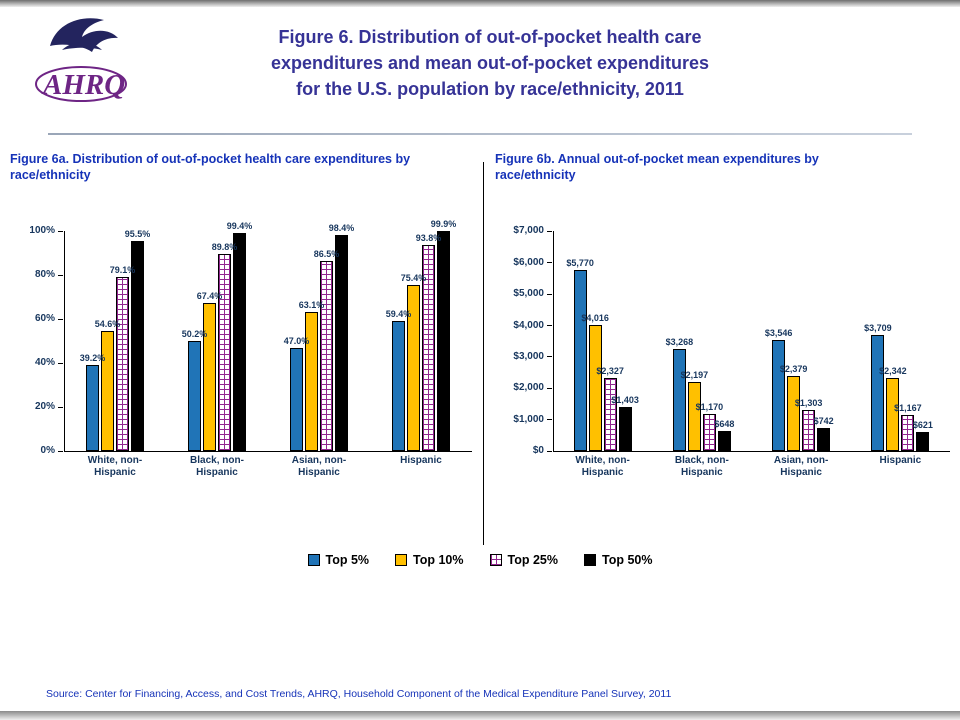  Describe the element at coordinates (625, 341) in the screenshot. I see `bar-slot: $1,403` at that location.